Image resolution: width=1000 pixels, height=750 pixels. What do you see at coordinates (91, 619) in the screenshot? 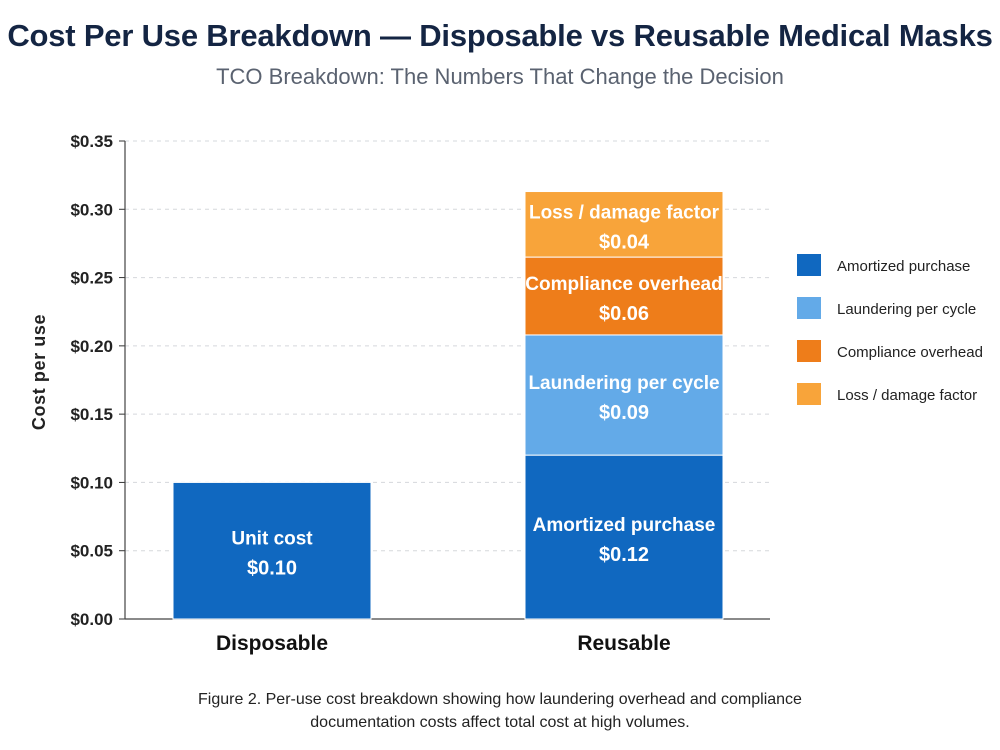
I see `y-tick-label: $0.00` at bounding box center [91, 619].